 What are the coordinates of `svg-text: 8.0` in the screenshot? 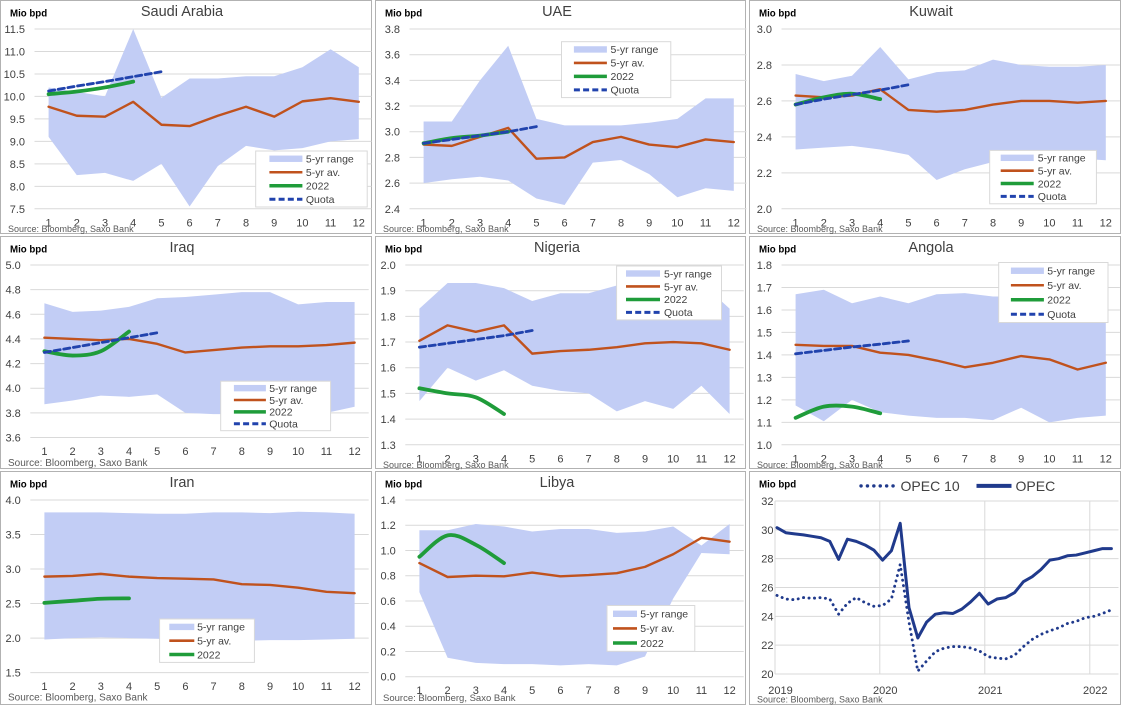 It's located at (17, 187).